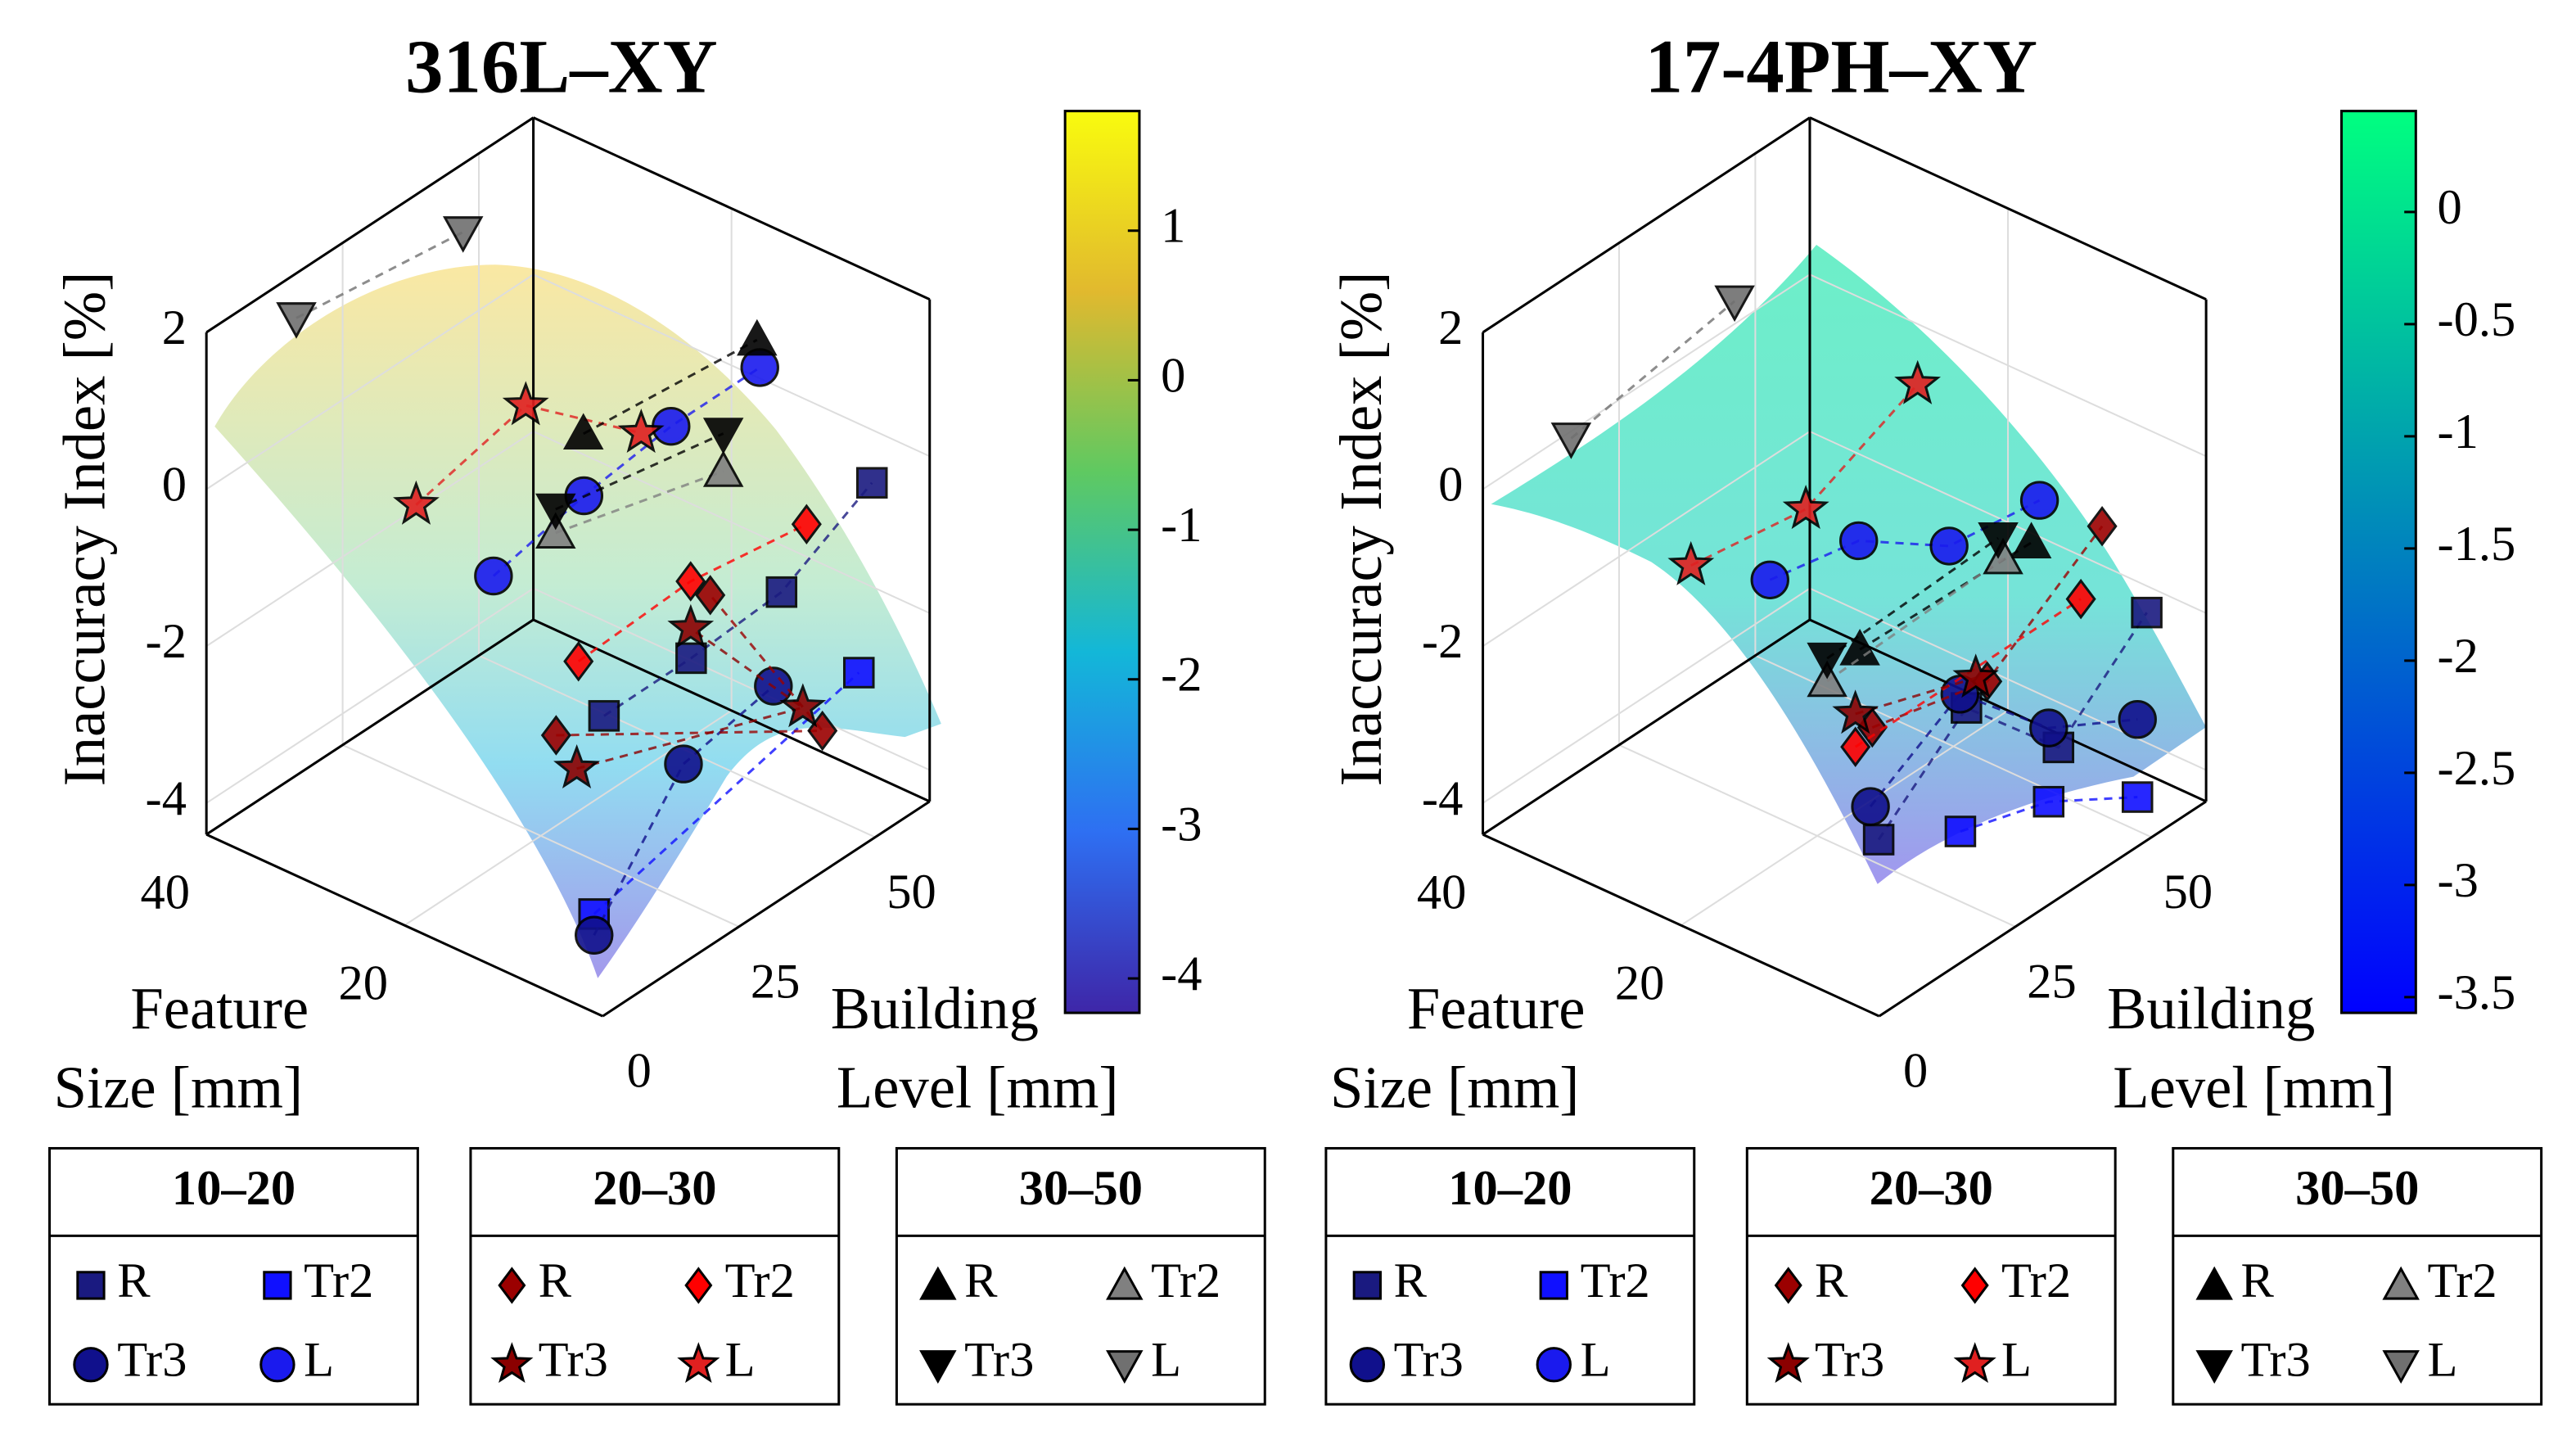 This screenshot has width=2576, height=1441. Describe the element at coordinates (1173, 226) in the screenshot. I see `colorbar-tick-label: 1` at that location.